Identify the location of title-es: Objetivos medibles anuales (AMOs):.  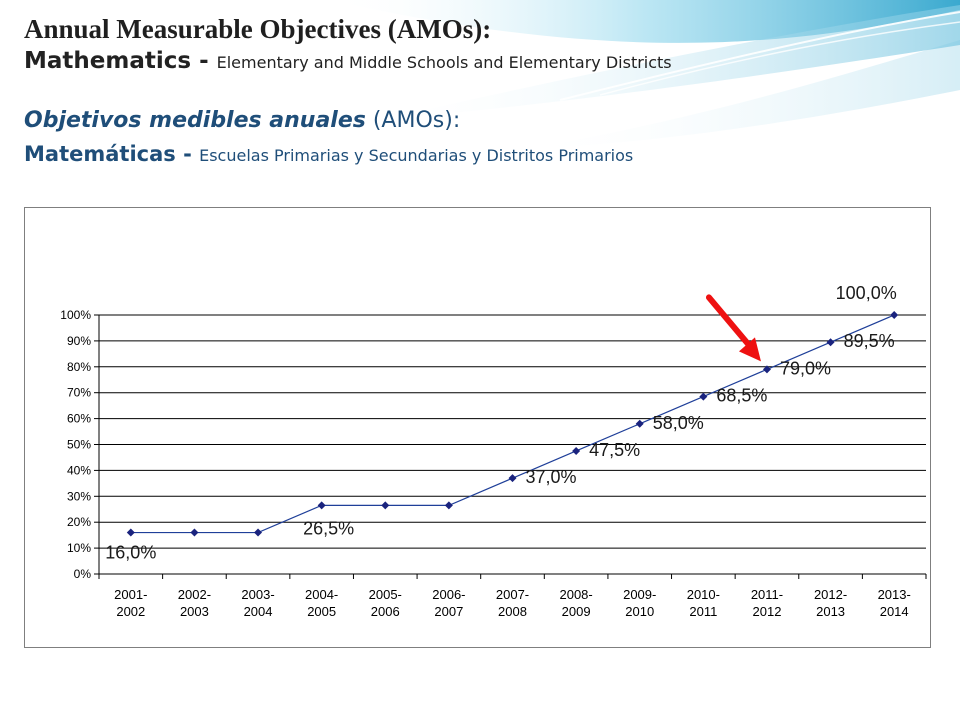
(348, 122).